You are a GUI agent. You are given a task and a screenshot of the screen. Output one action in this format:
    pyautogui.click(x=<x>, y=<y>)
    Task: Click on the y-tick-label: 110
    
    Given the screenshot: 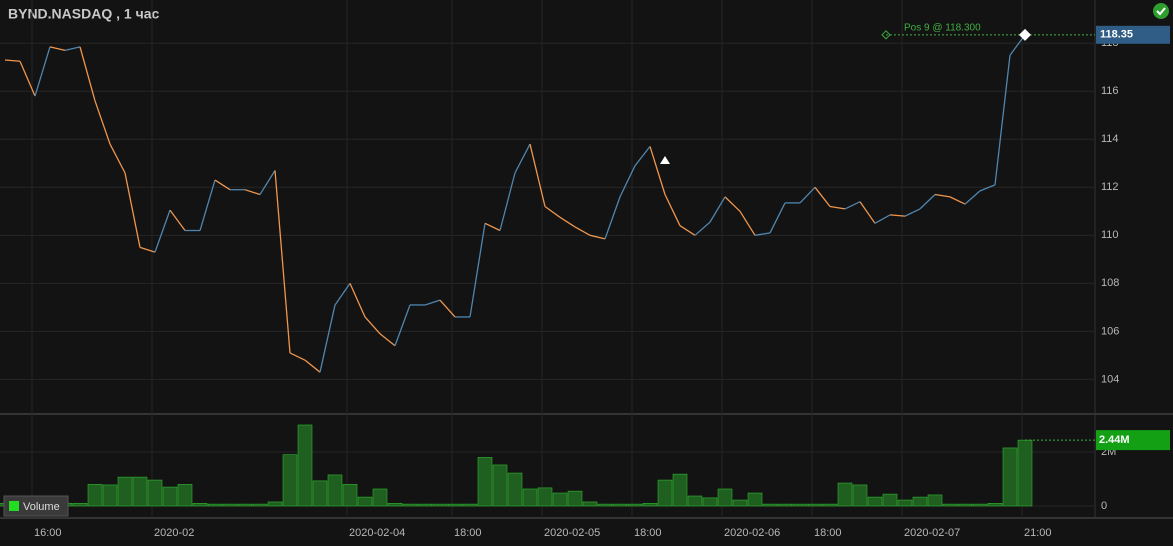 What is the action you would take?
    pyautogui.click(x=1110, y=235)
    